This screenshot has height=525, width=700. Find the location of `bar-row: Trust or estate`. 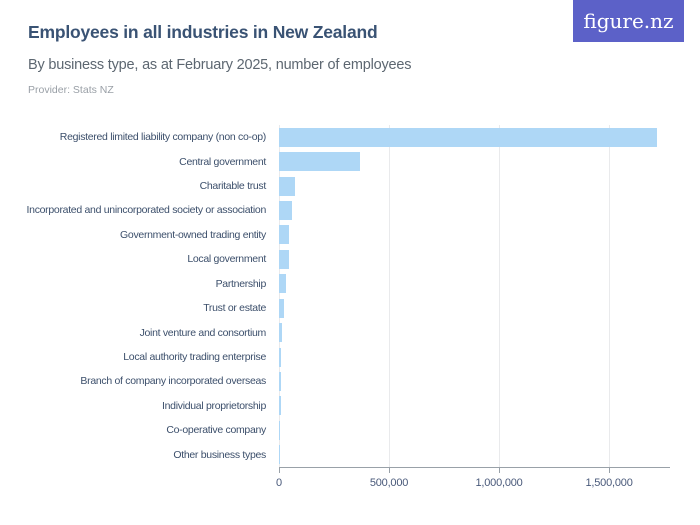

bar-row: Trust or estate is located at coordinates (335, 308).